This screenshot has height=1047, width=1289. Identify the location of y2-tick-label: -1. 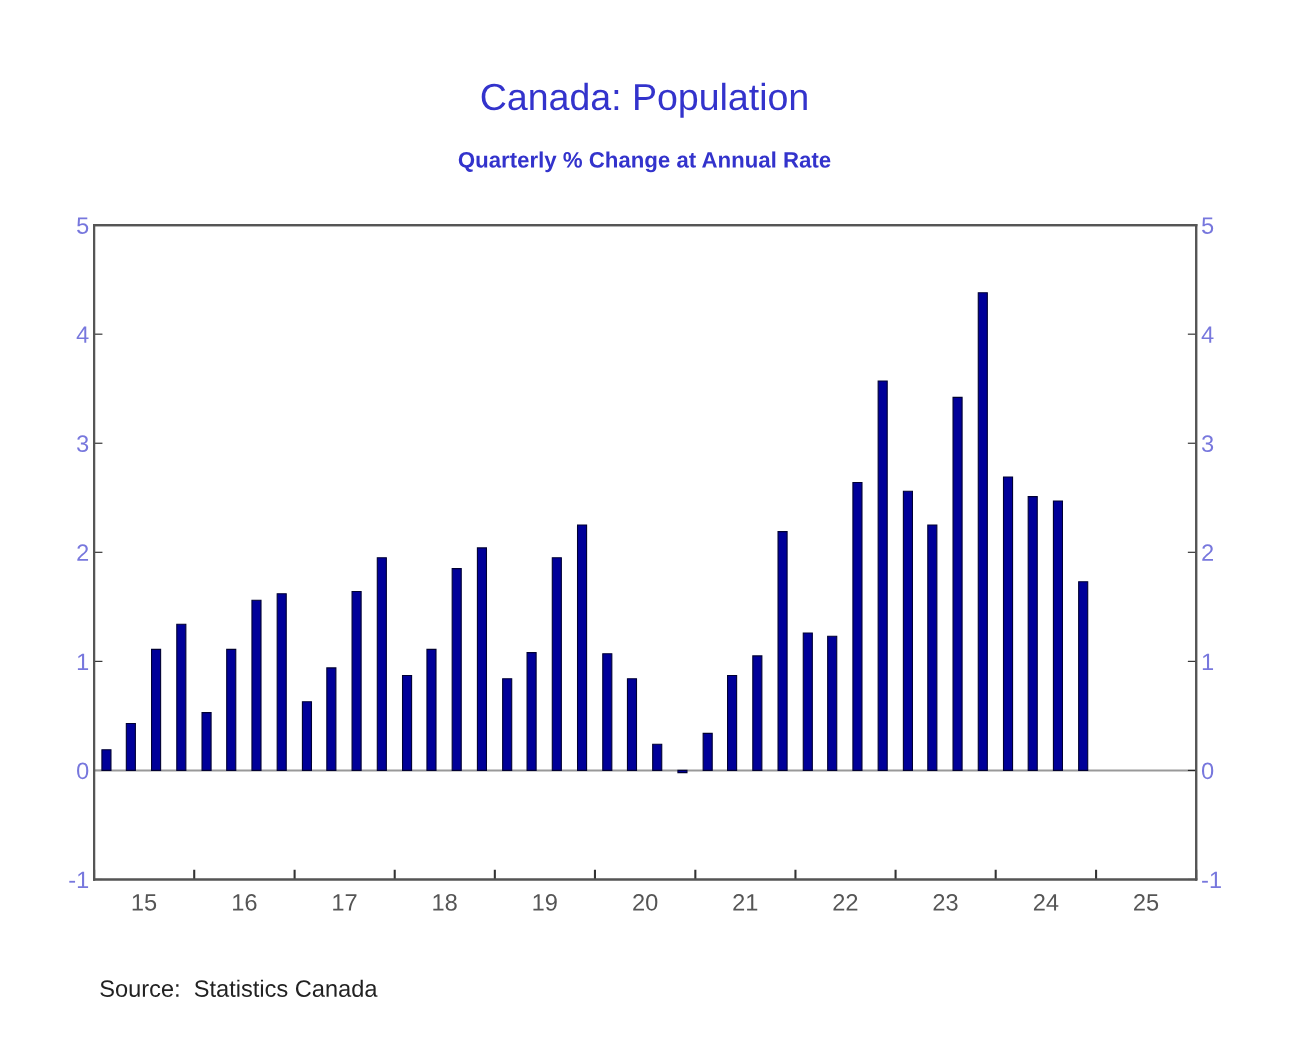
(1211, 880).